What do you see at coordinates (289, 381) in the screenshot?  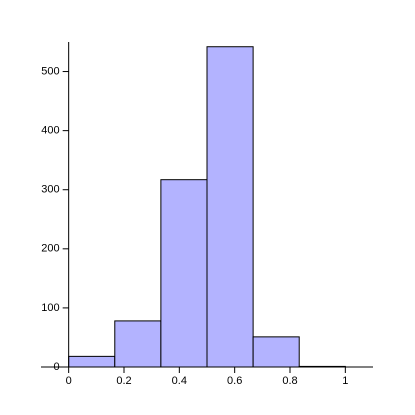 I see `x-tick-label: 0.8` at bounding box center [289, 381].